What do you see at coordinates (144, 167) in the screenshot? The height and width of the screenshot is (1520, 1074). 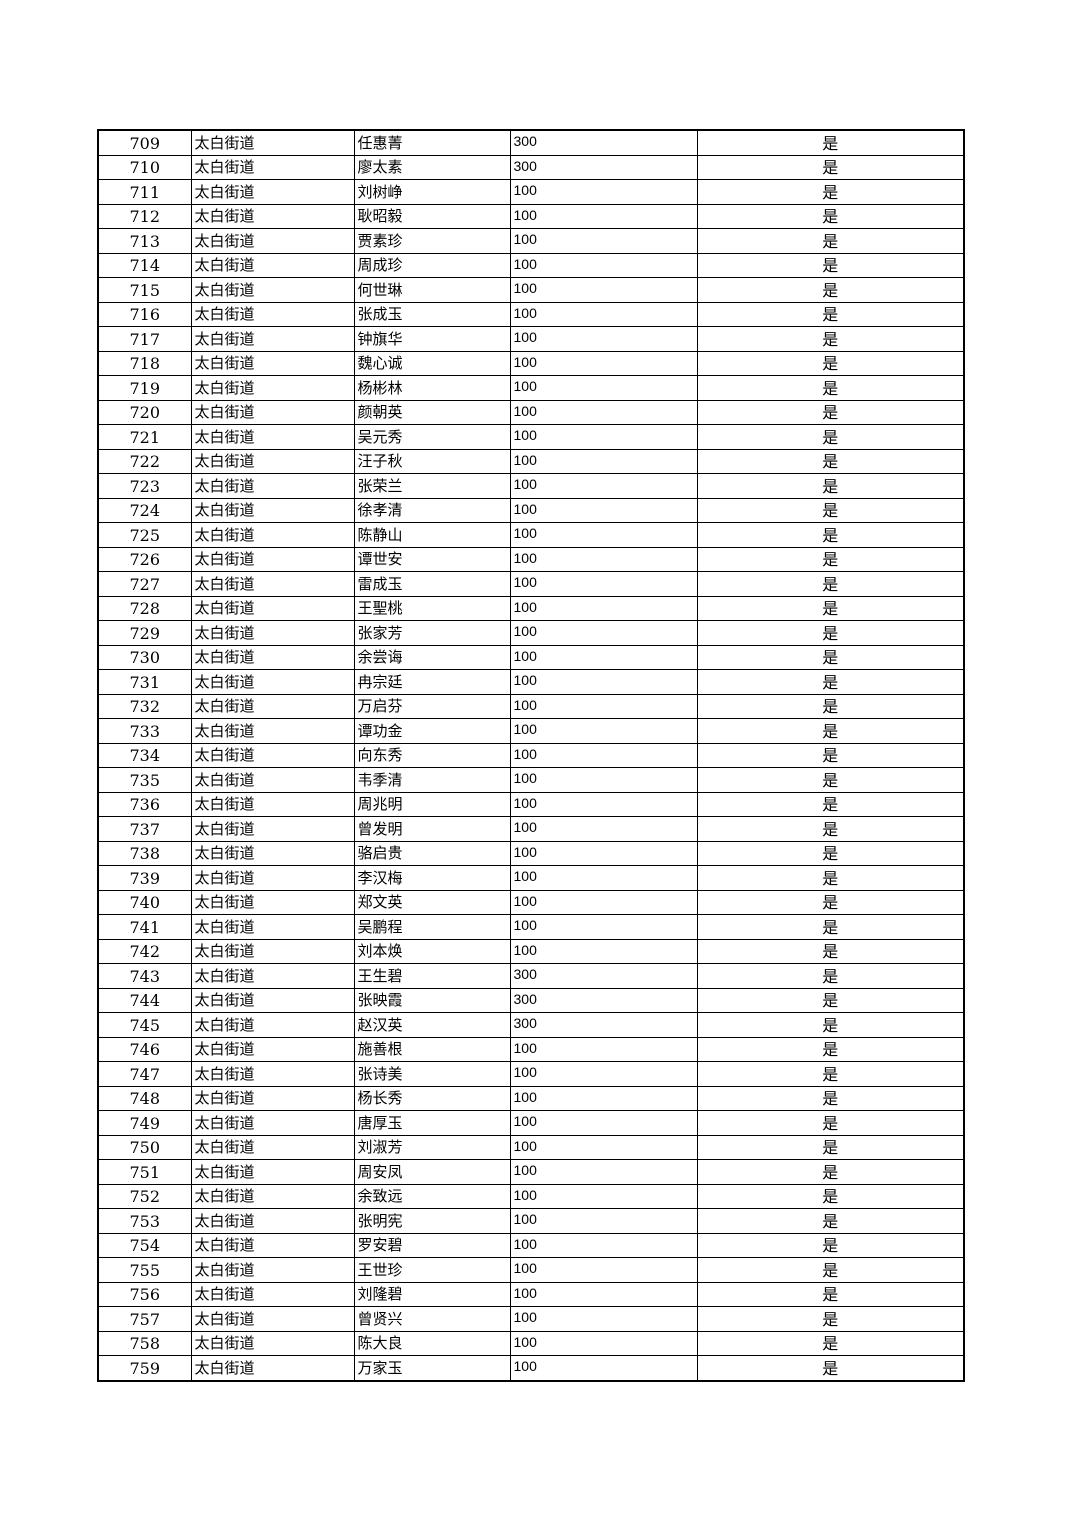 I see `row-number-cell: 710` at bounding box center [144, 167].